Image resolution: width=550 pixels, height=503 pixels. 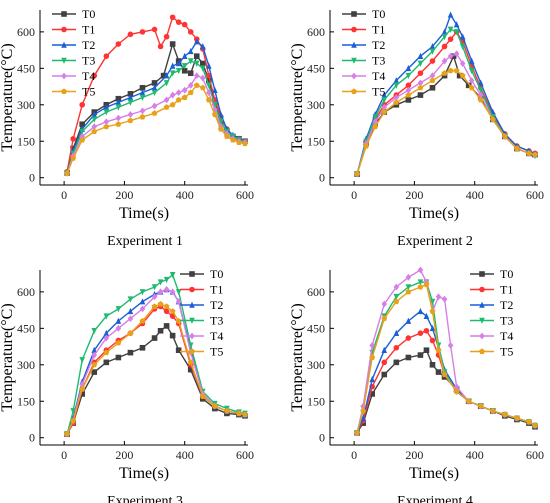 I want to click on panel-caption: Experiment 4, so click(x=435, y=498).